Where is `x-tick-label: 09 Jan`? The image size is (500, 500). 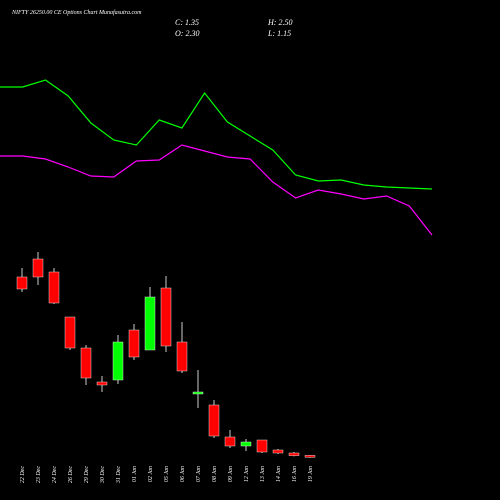
x-tick-label: 09 Jan is located at coordinates (231, 474).